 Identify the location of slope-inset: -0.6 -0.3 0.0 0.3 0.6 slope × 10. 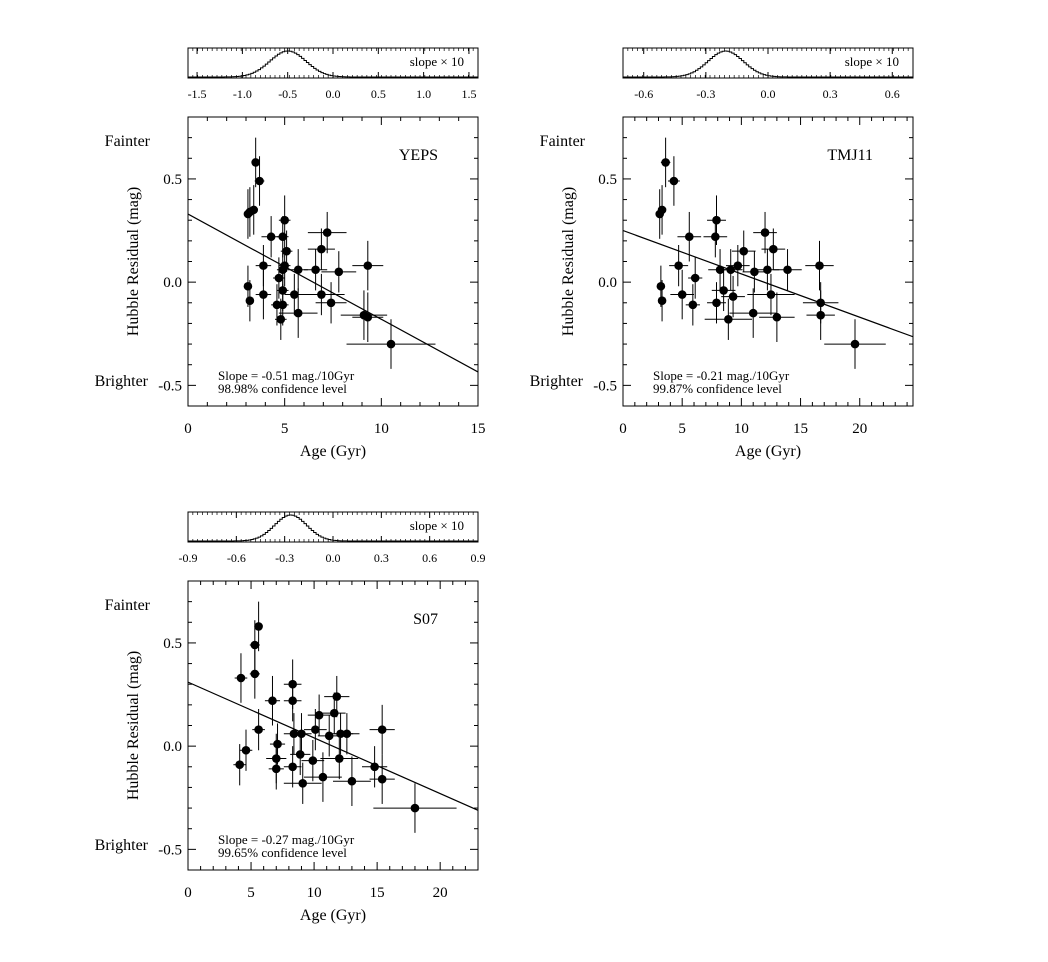
(768, 74).